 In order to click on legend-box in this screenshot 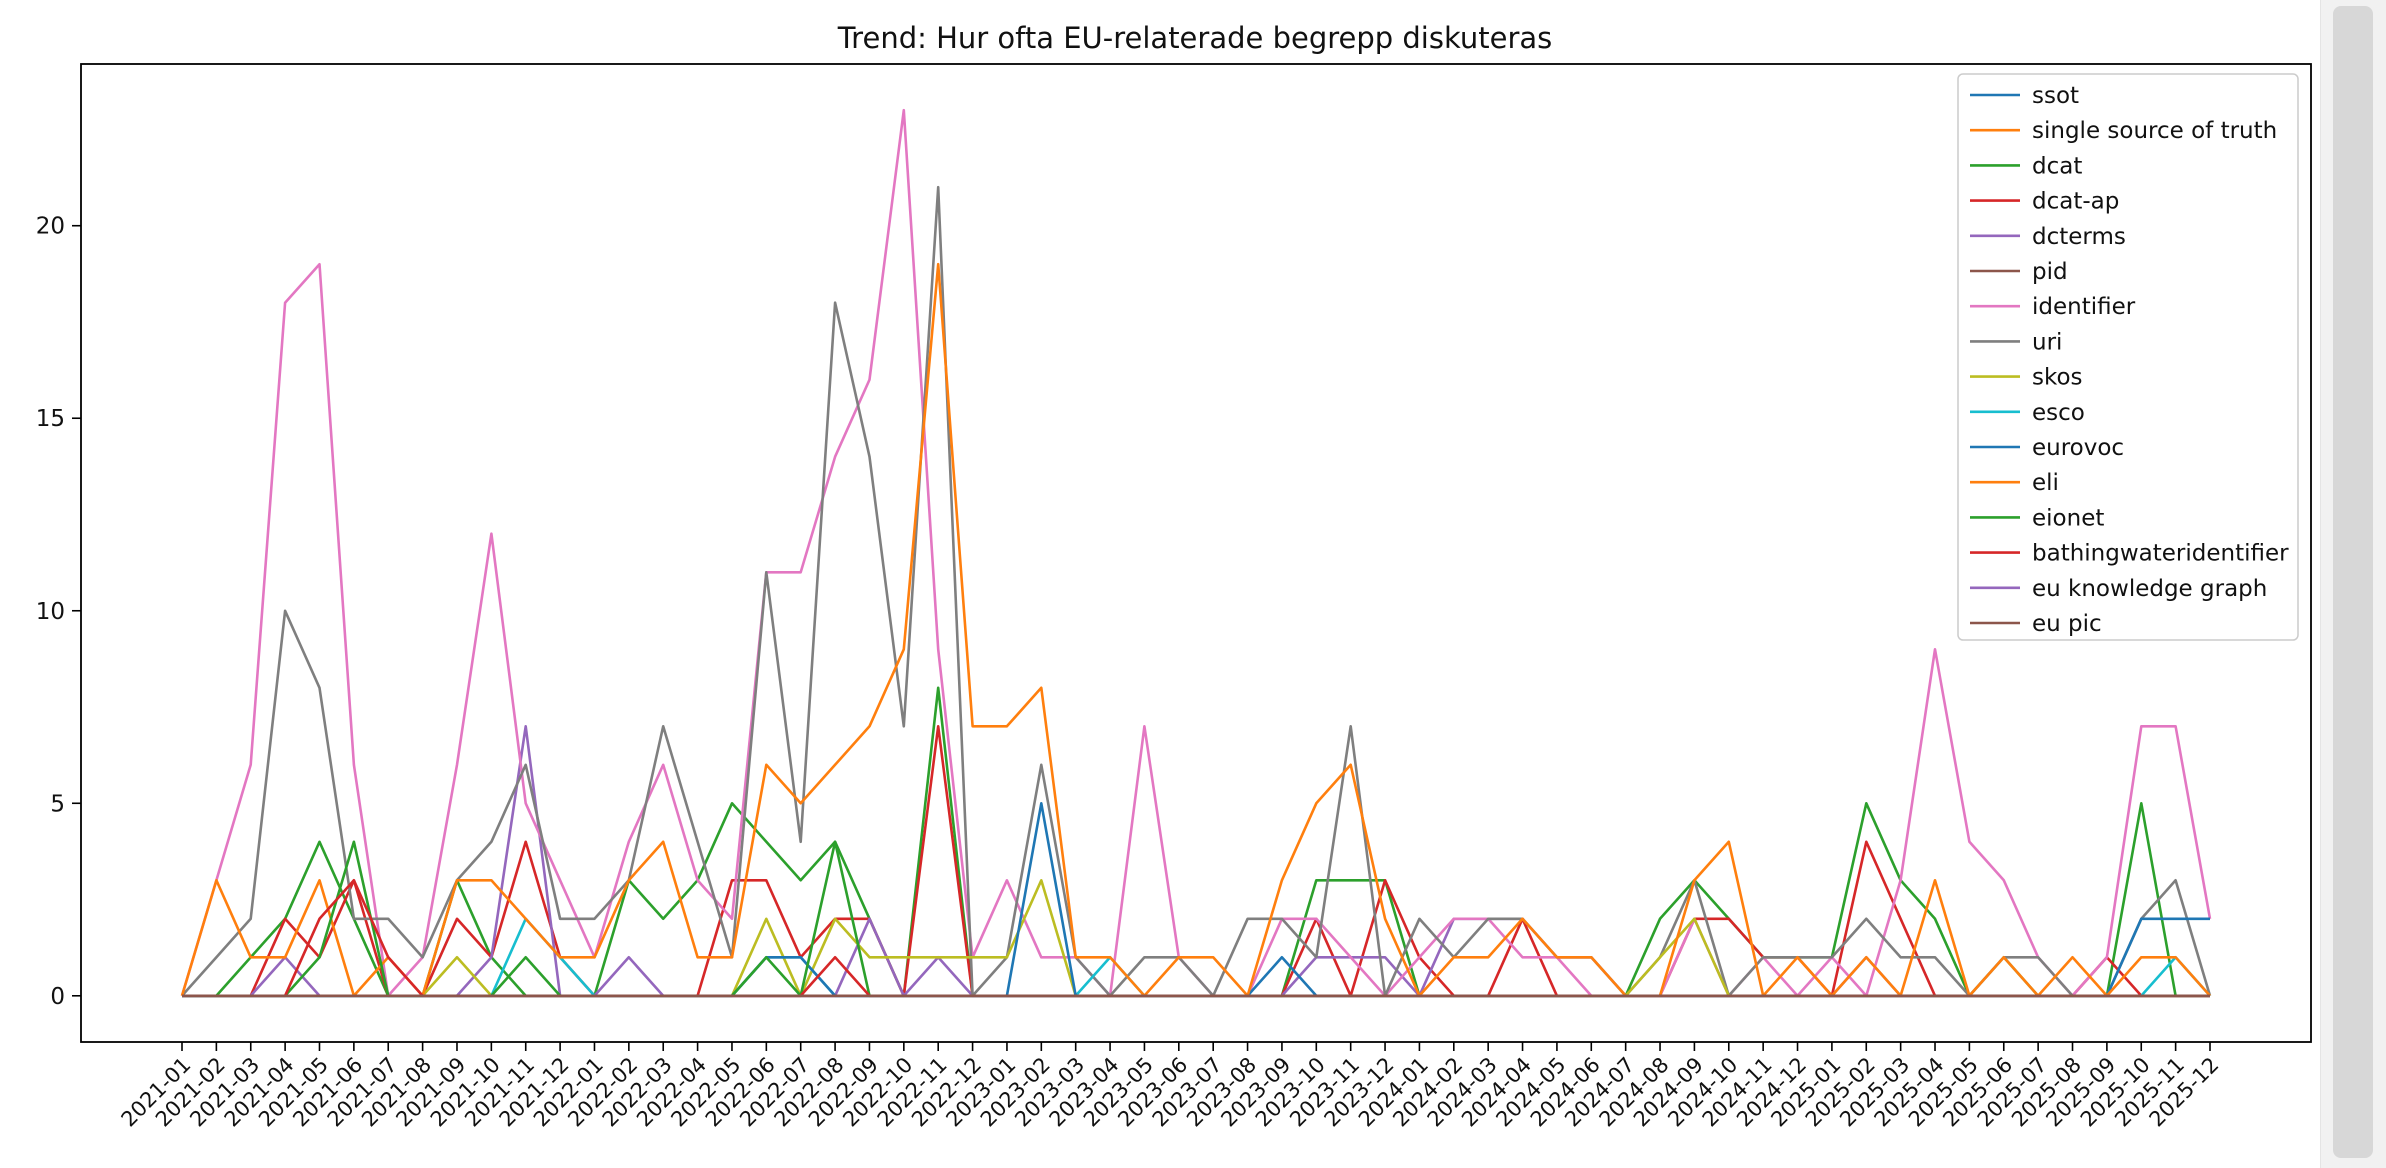, I will do `click(2128, 357)`.